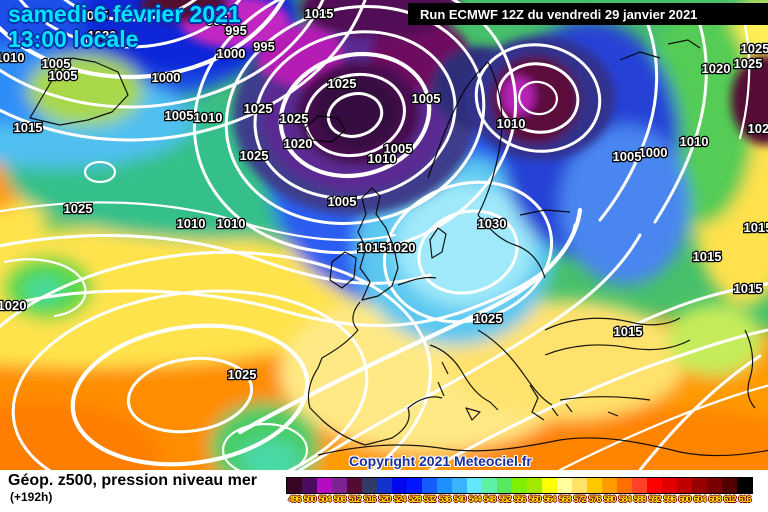  What do you see at coordinates (354, 499) in the screenshot?
I see `scale-value: 512` at bounding box center [354, 499].